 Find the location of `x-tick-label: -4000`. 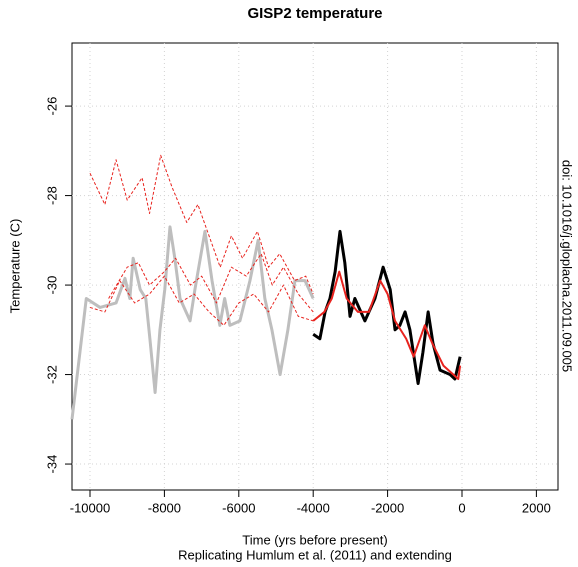

x-tick-label: -4000 is located at coordinates (313, 507).